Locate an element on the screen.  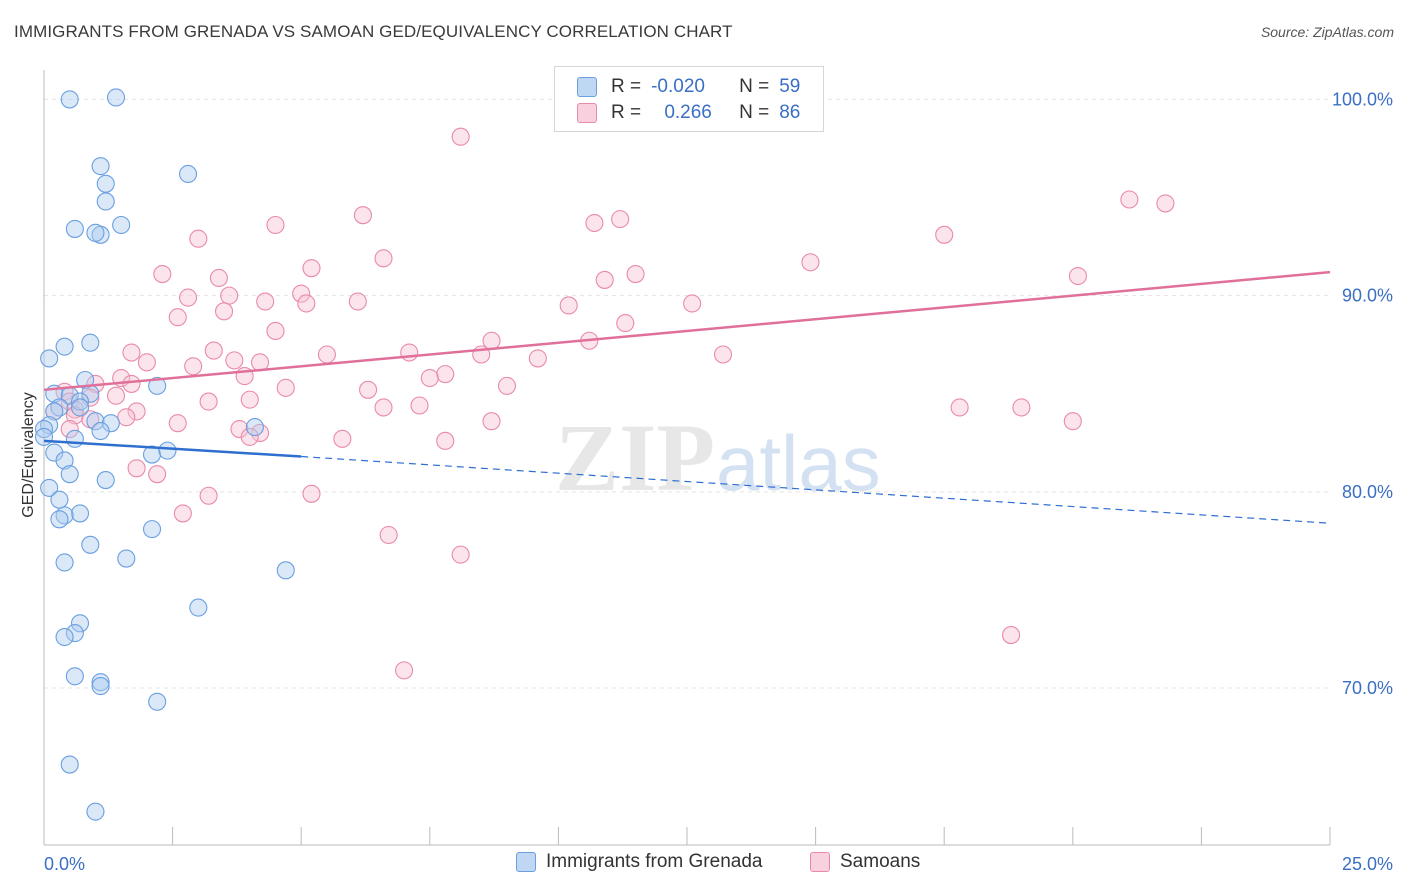
legend-grenada-swatch is located at coordinates (526, 862).